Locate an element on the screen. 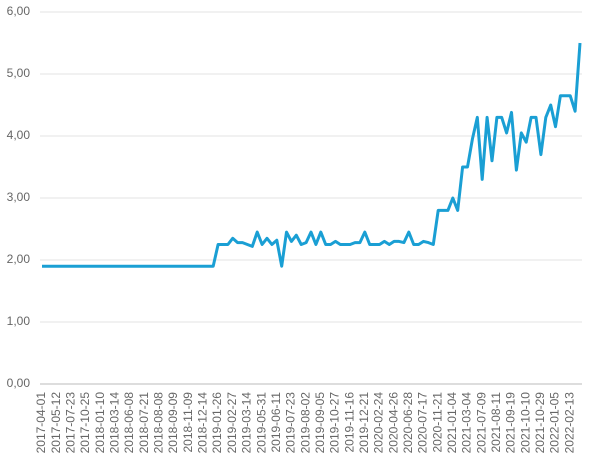 This screenshot has width=591, height=459. x-tick-label: 2019-11-16 is located at coordinates (349, 422).